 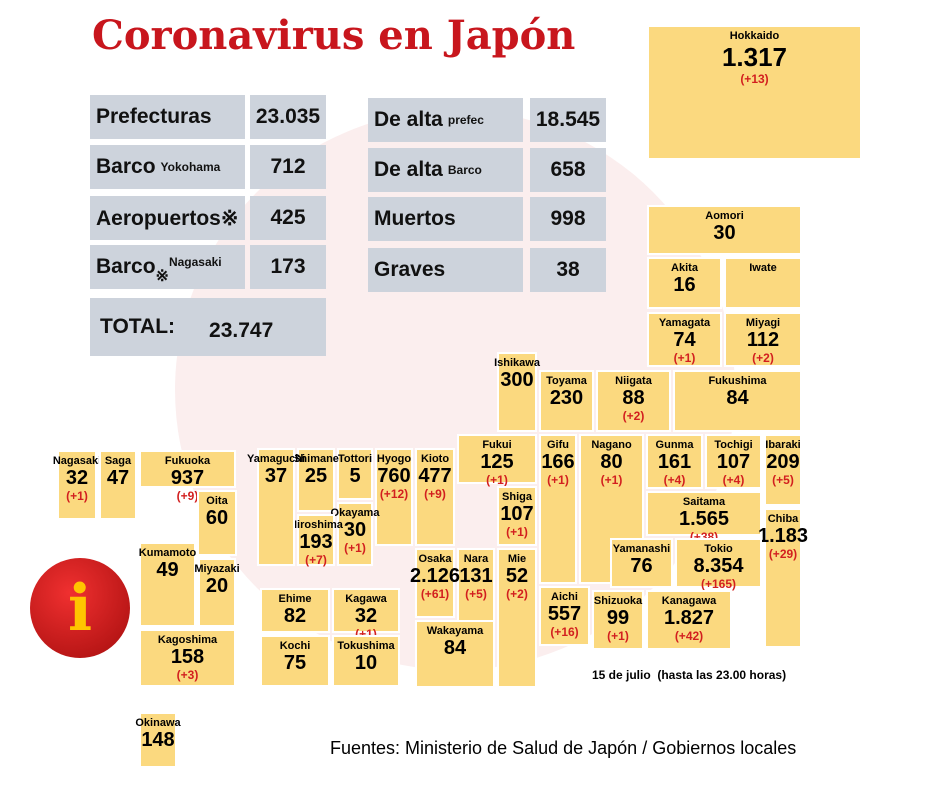 What do you see at coordinates (689, 675) in the screenshot?
I see `date: 15 de julio (hasta las 23.00 horas)` at bounding box center [689, 675].